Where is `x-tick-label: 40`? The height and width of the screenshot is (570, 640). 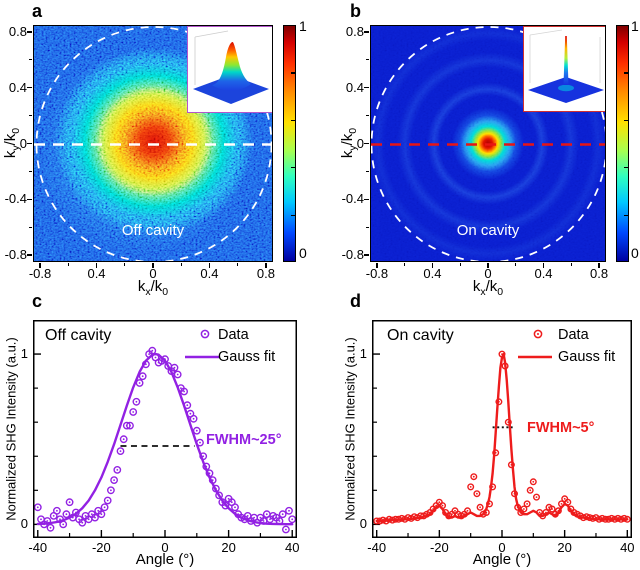
x-tick-label: 40 is located at coordinates (292, 547).